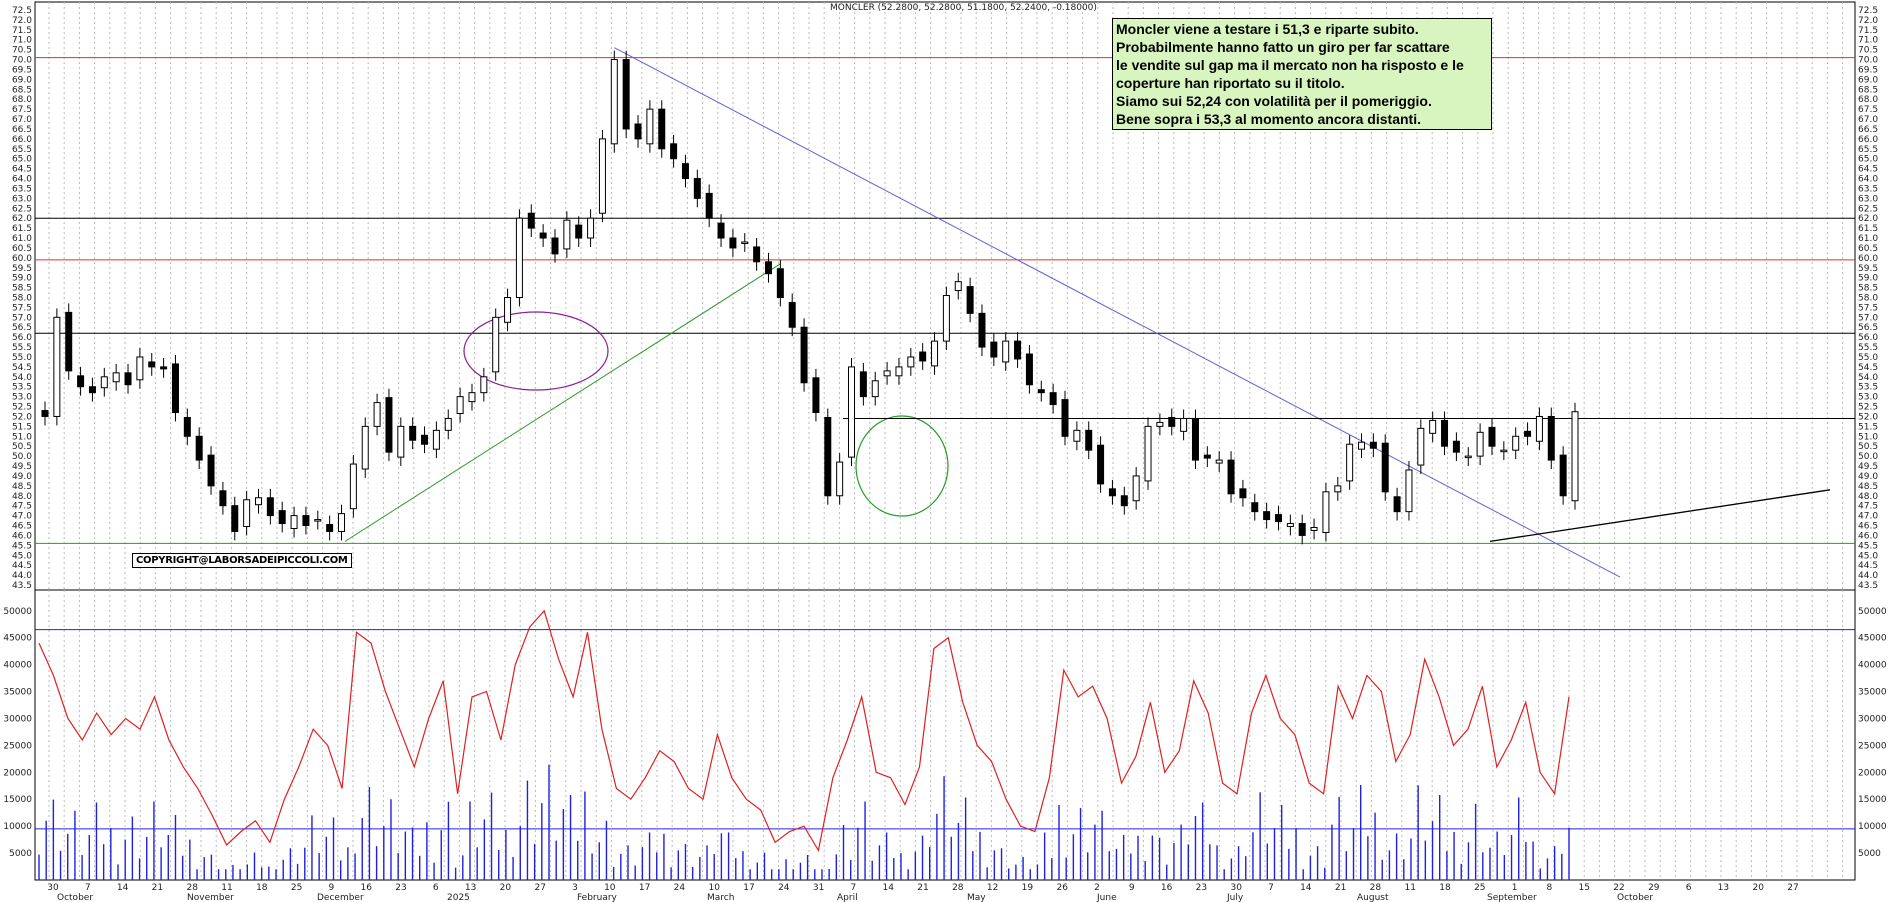 The image size is (1890, 902). What do you see at coordinates (1868, 477) in the screenshot?
I see `price-tick-label: 49.0` at bounding box center [1868, 477].